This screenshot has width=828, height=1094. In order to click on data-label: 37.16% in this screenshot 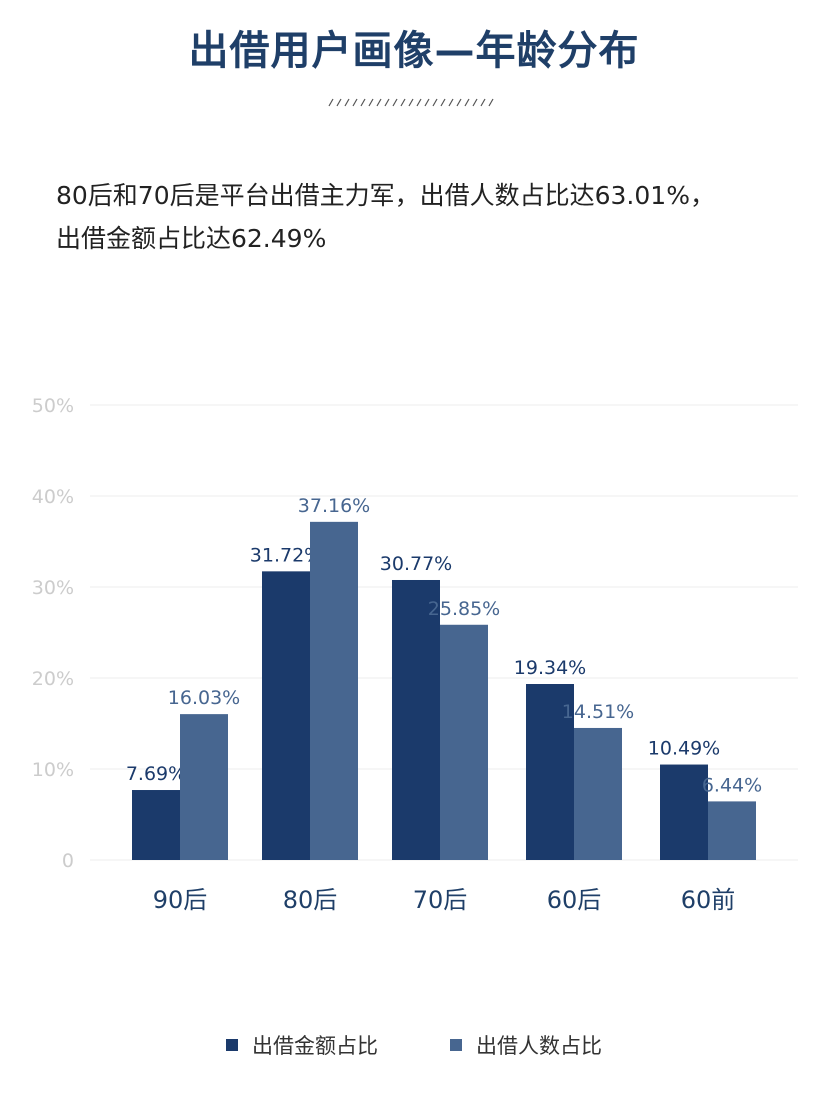, I will do `click(334, 506)`.